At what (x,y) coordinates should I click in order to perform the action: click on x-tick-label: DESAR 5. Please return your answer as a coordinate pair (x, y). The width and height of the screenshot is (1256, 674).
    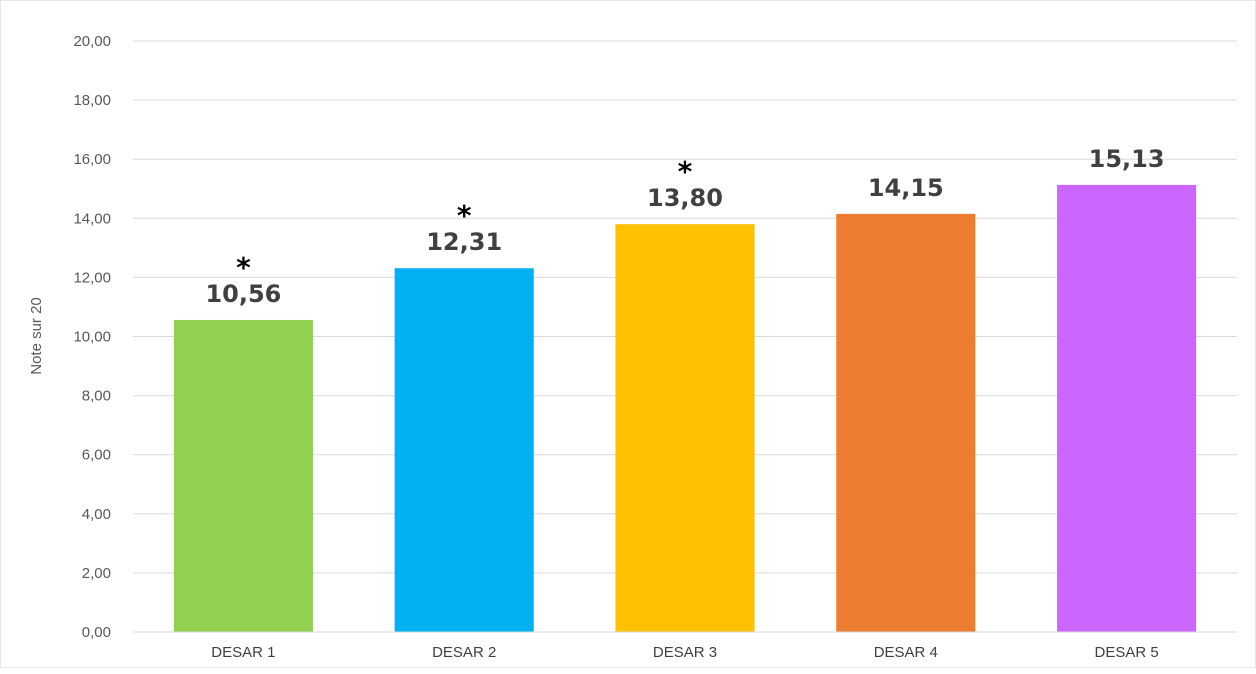
    Looking at the image, I should click on (1126, 652).